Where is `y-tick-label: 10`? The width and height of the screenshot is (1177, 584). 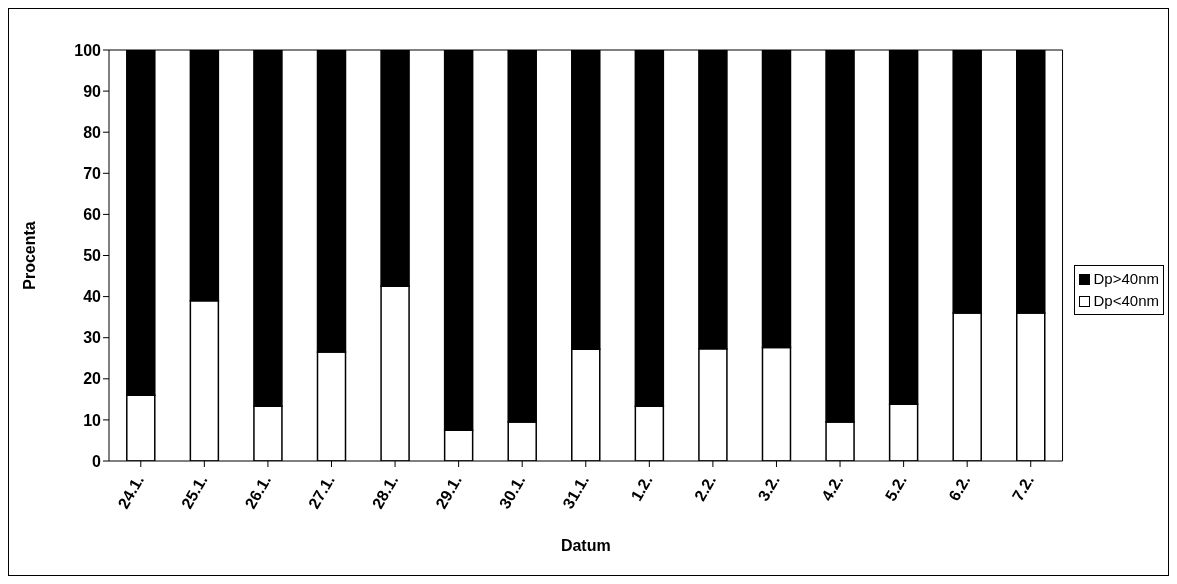
y-tick-label: 10 is located at coordinates (92, 420).